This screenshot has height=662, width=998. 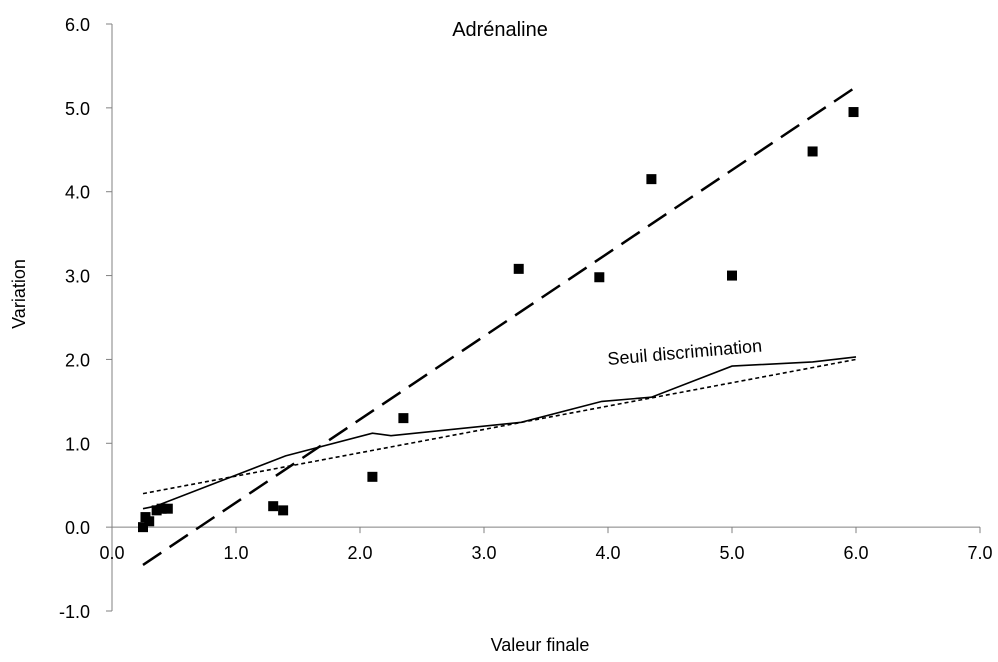 What do you see at coordinates (77, 528) in the screenshot?
I see `y-tick-label: 0.0` at bounding box center [77, 528].